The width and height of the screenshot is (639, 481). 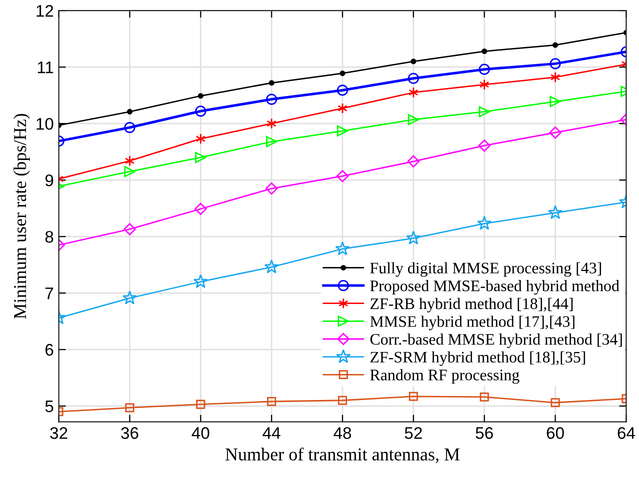 I want to click on legend-label: Proposed MMSE-based hybrid method, so click(x=495, y=287).